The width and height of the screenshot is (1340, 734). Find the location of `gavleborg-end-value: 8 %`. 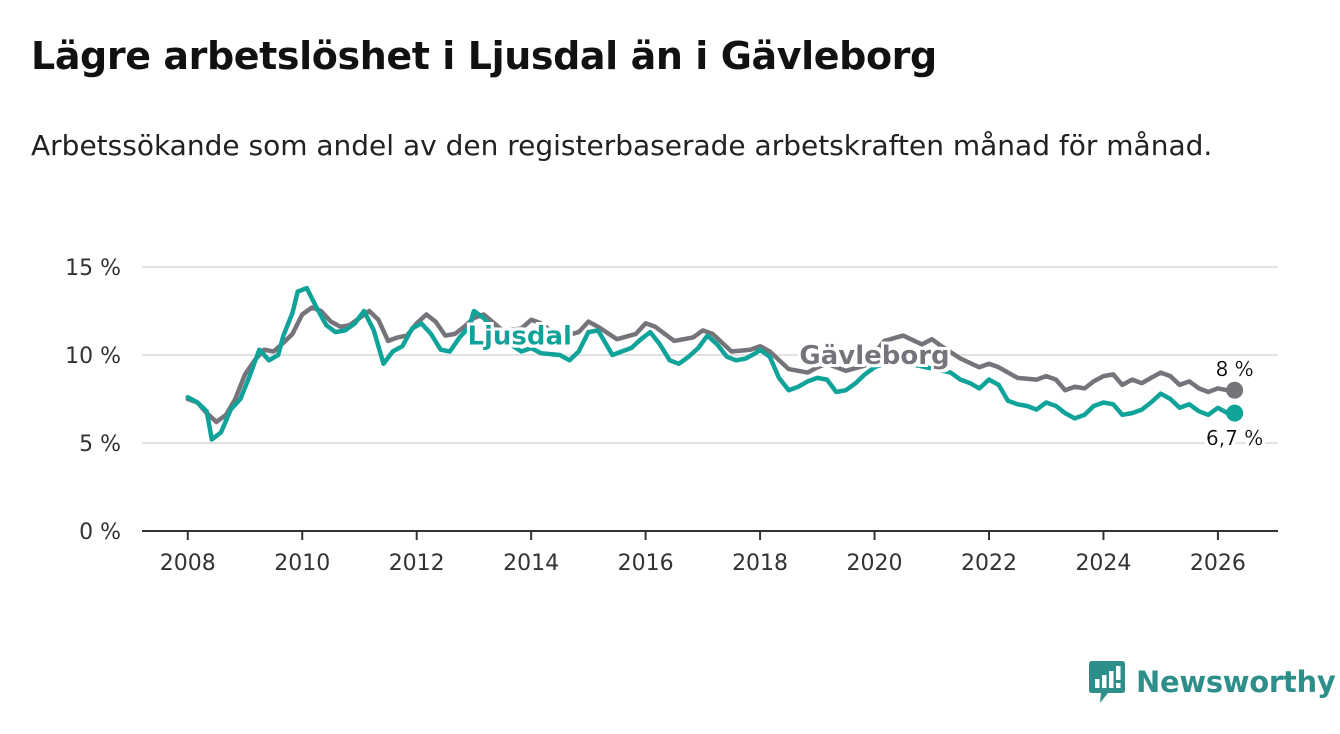

gavleborg-end-value: 8 % is located at coordinates (1235, 369).